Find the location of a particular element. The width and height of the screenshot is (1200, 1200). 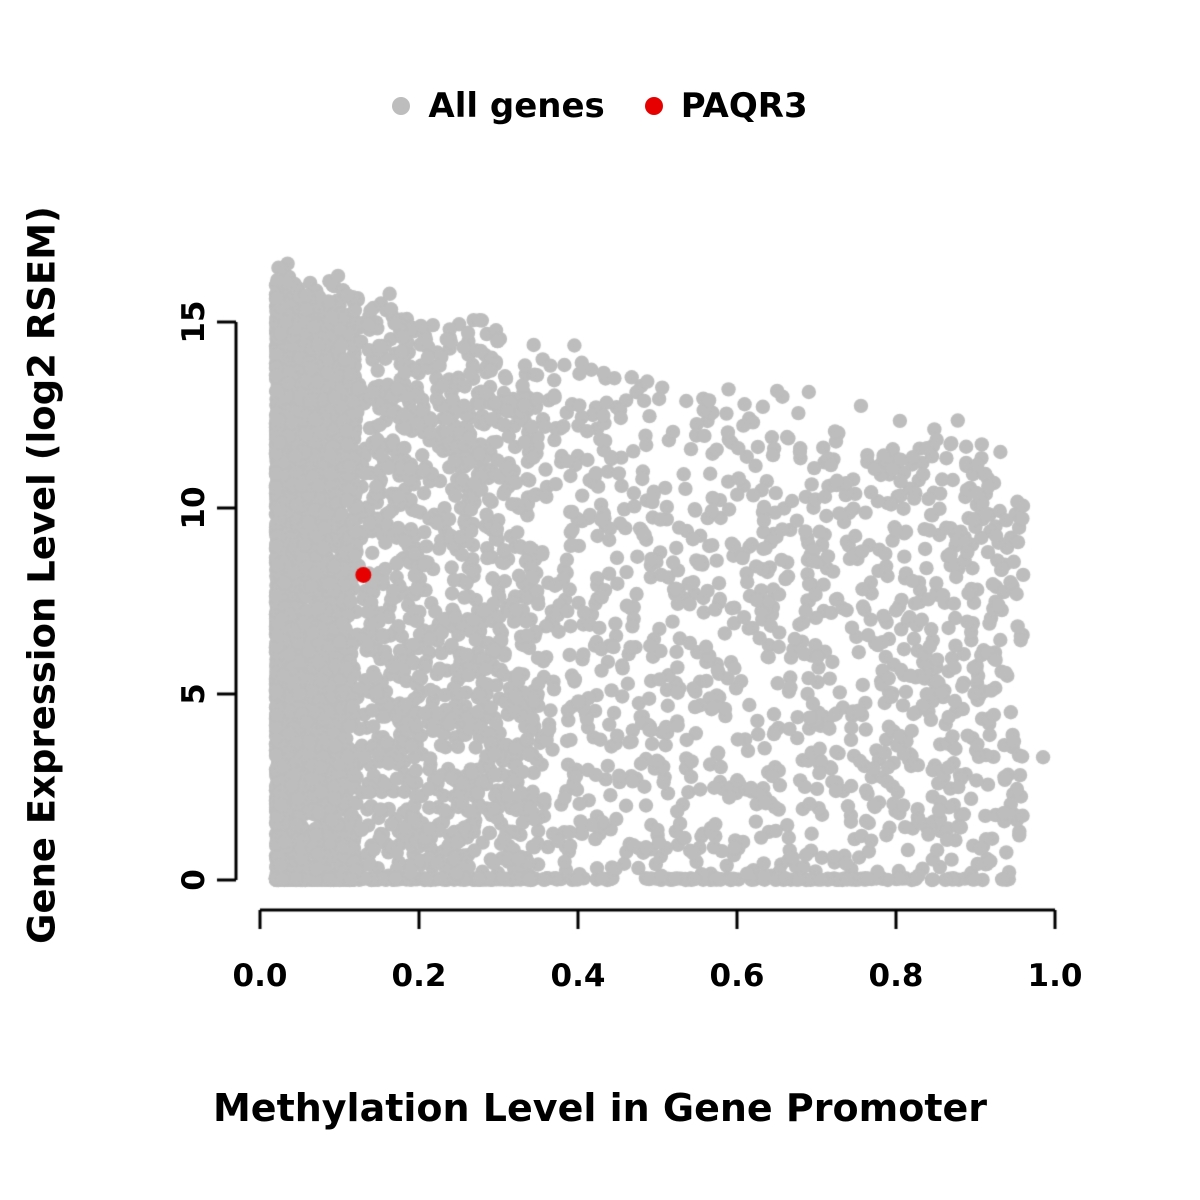

x-tick-label: 0.2 is located at coordinates (419, 976).